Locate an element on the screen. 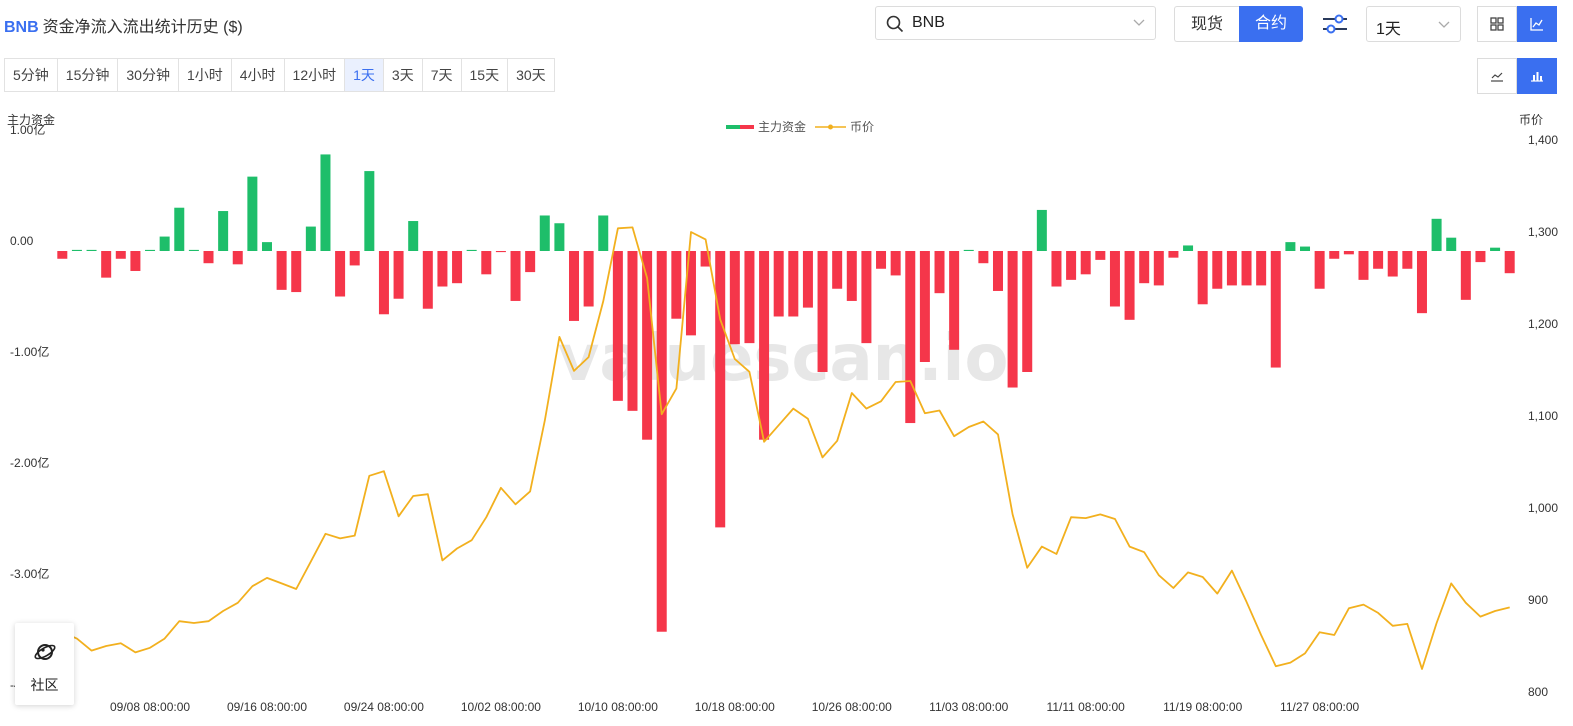 This screenshot has height=726, width=1573. left-tick-label: 1.00亿 is located at coordinates (27, 129).